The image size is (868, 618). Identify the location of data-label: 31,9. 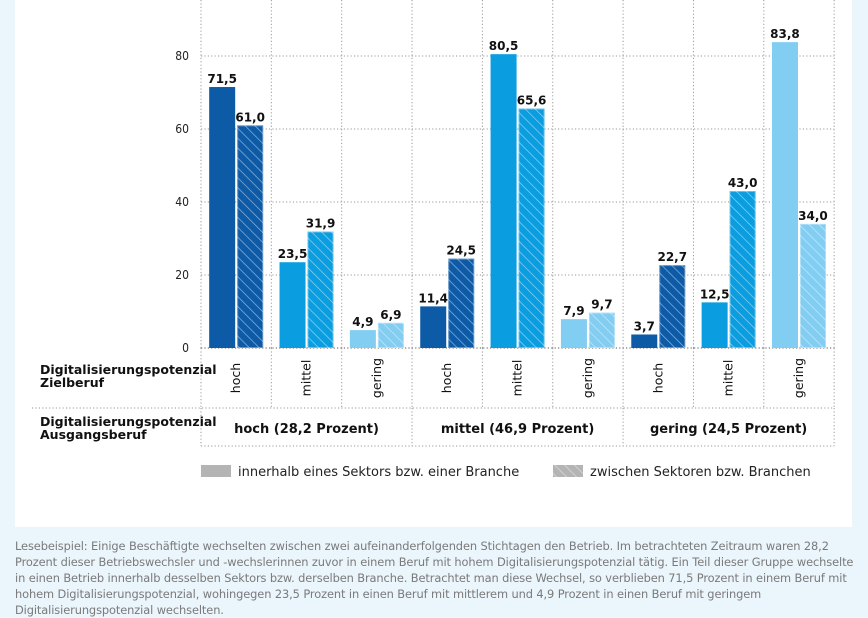
(321, 224).